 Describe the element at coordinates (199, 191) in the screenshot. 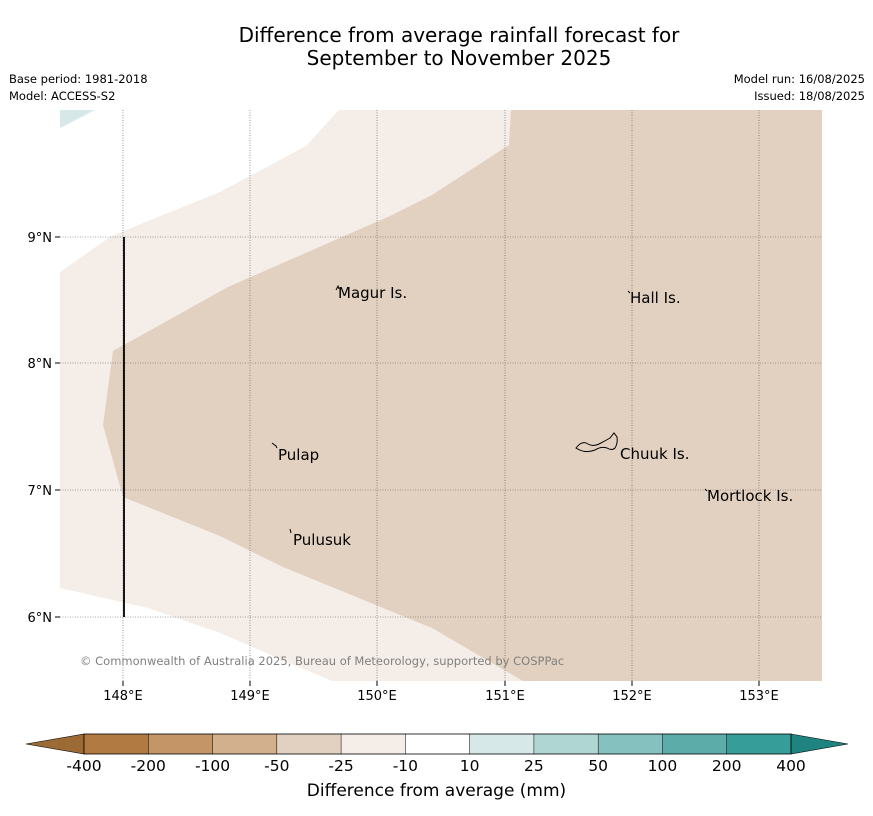

I see `map-unshaded-left` at that location.